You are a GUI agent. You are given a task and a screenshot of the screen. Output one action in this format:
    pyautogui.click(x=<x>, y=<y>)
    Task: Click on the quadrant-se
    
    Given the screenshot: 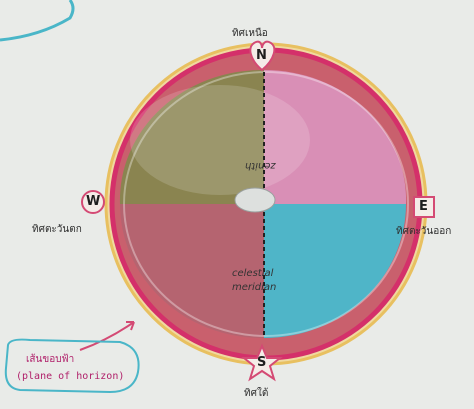 What is the action you would take?
    pyautogui.click(x=335, y=271)
    